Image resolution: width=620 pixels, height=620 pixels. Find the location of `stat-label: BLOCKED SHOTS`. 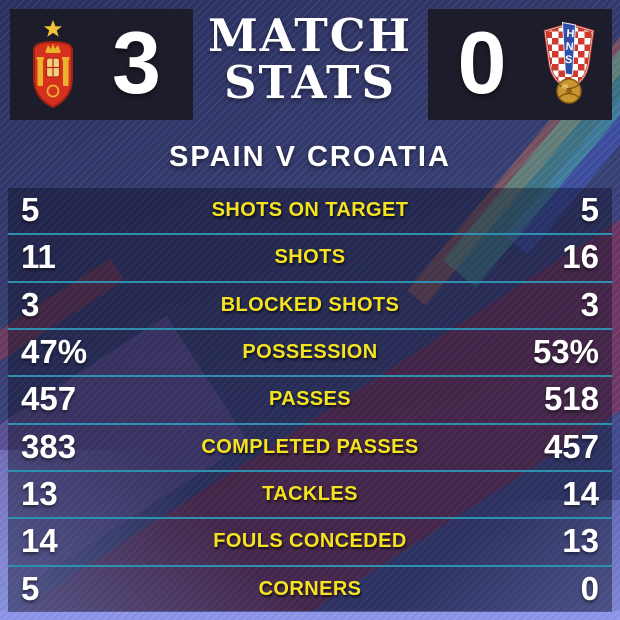

stat-label: BLOCKED SHOTS is located at coordinates (310, 304).